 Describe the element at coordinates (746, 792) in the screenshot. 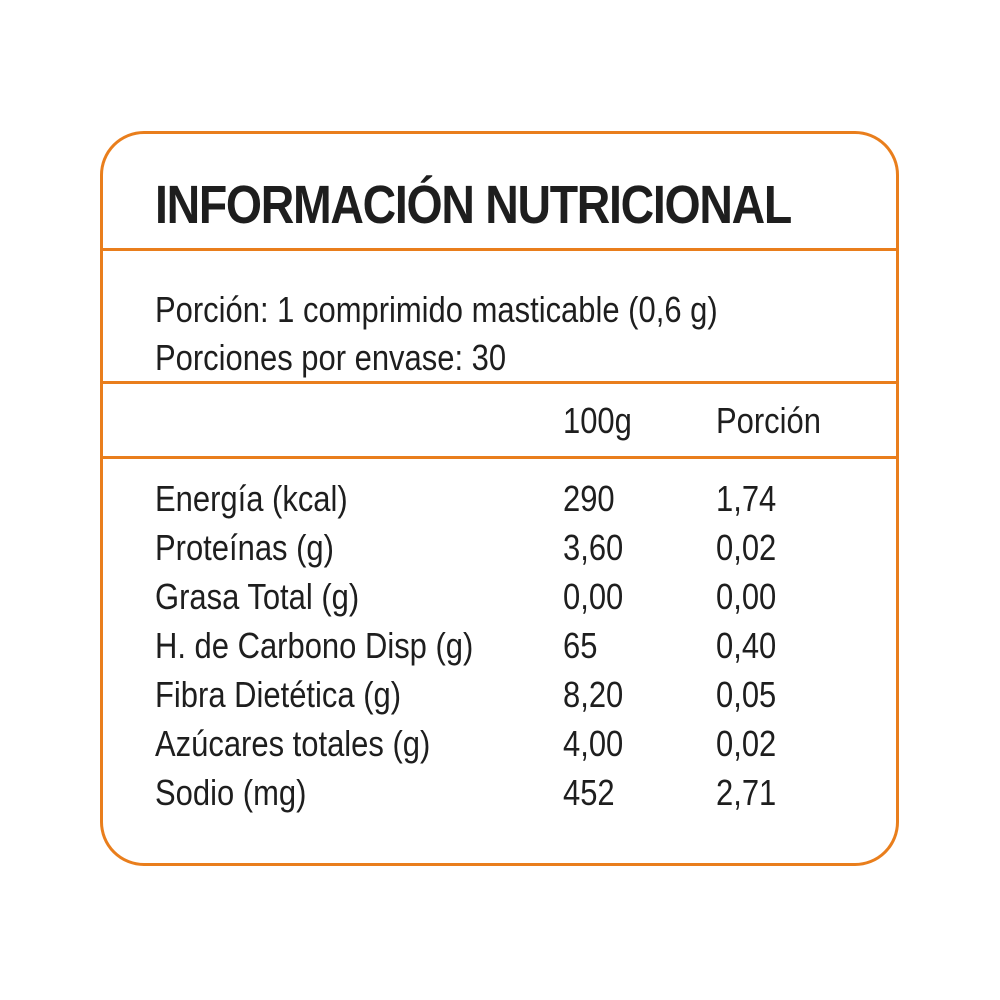

I see `value-per-serving: 2,71` at that location.